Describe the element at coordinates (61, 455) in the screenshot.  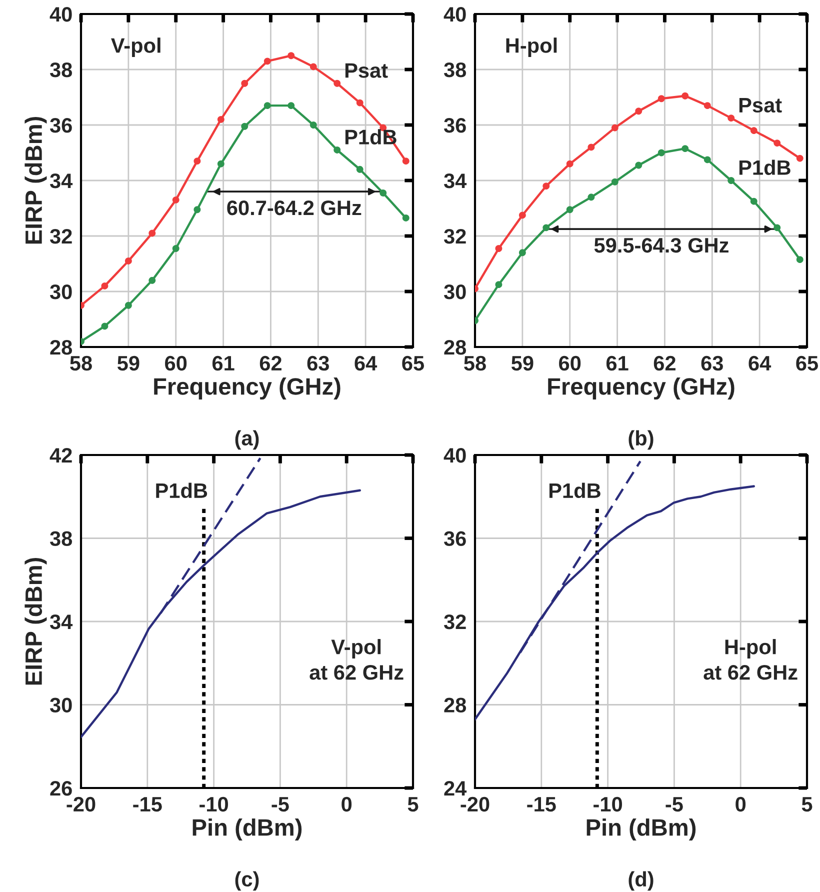
I see `y-tick-label: 42` at that location.